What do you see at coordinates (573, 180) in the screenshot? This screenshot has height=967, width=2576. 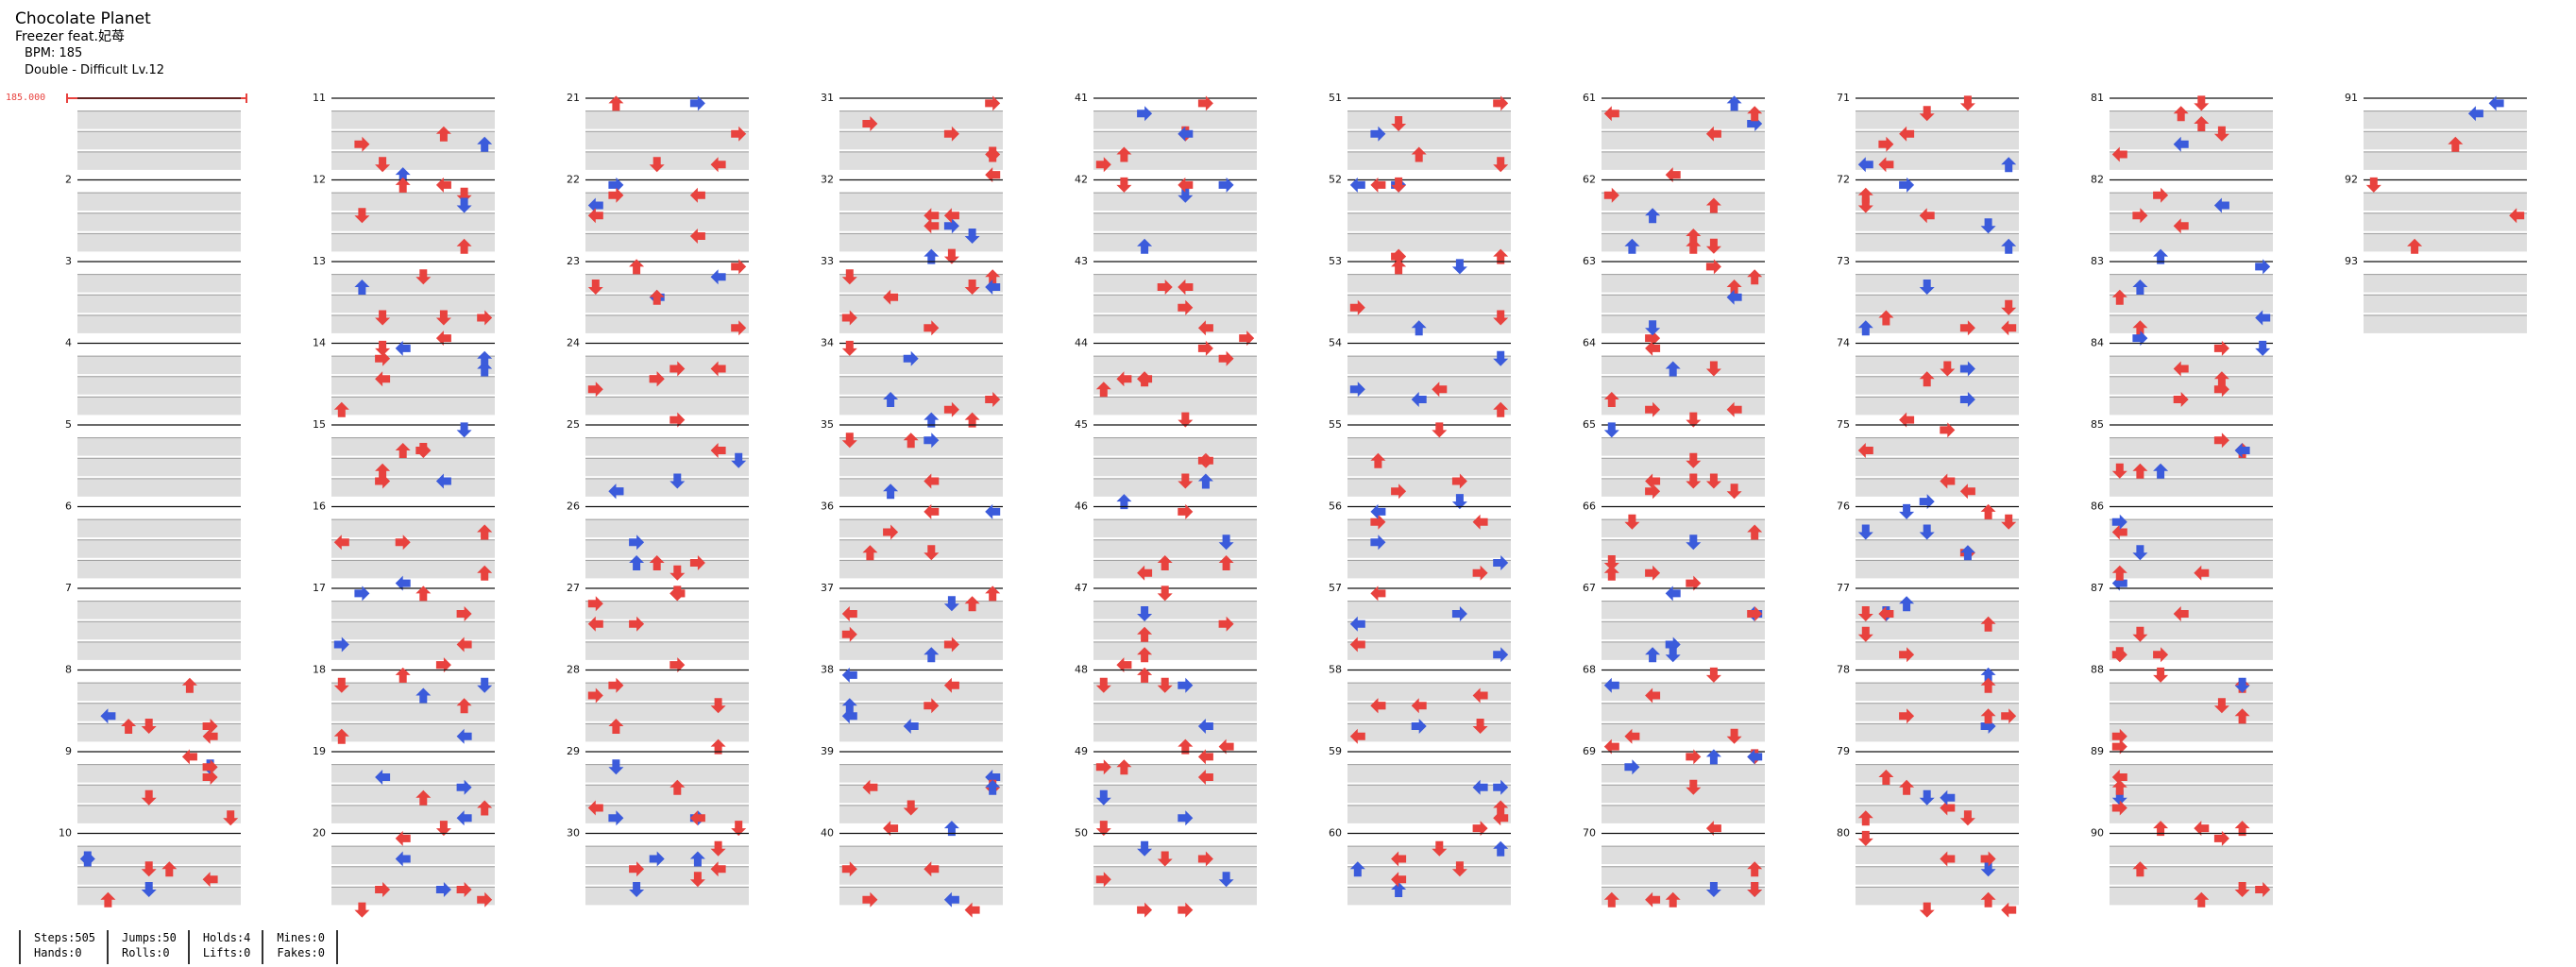 I see `measure-number: 22` at bounding box center [573, 180].